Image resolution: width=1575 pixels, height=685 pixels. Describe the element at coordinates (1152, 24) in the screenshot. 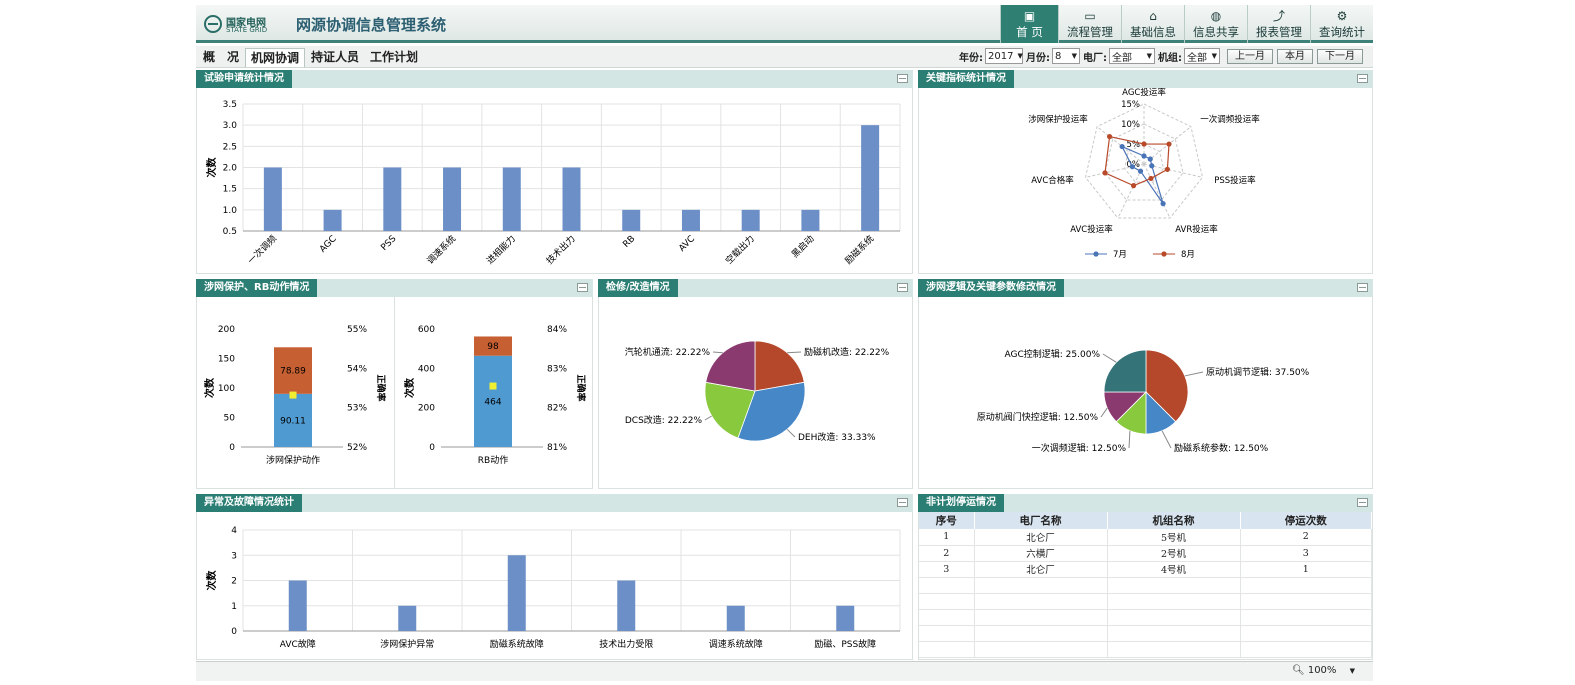

I see `nav-item-2: ⌂ 基础信息` at that location.